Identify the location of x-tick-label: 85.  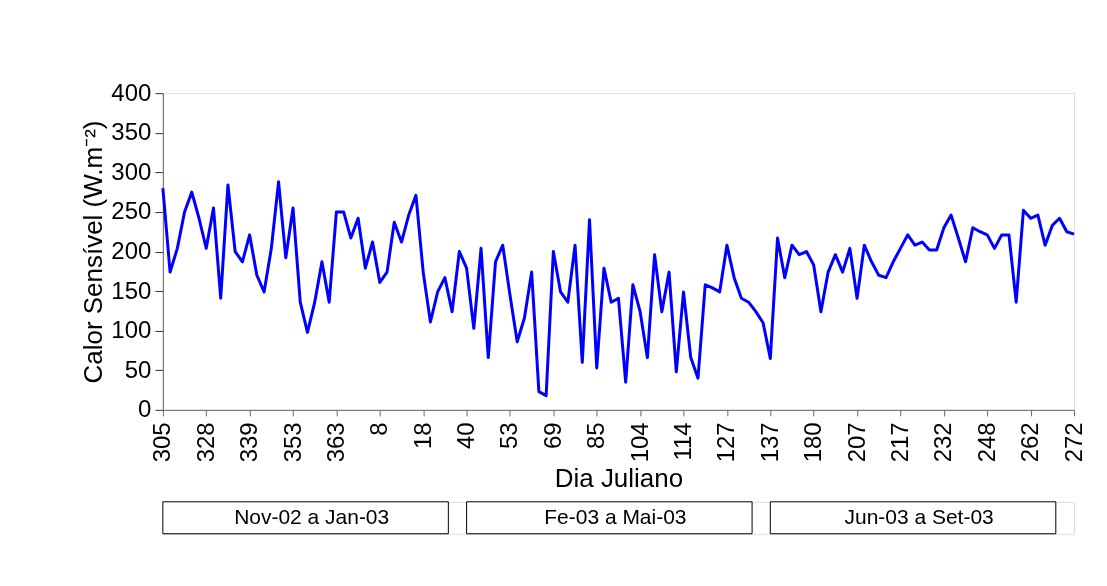
(596, 436).